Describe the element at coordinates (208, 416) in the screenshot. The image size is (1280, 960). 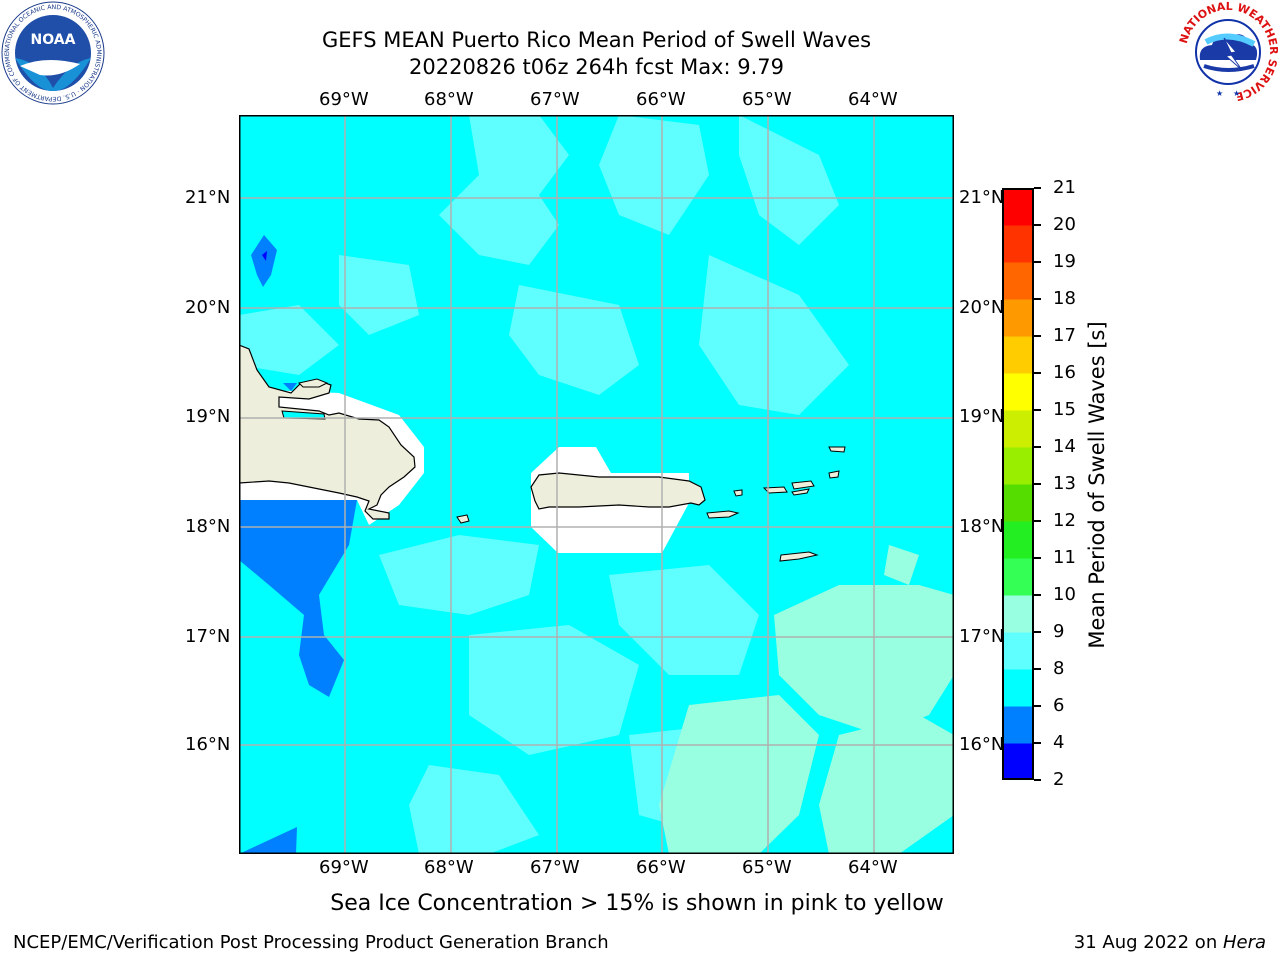
I see `lat-label-left: 19°N` at that location.